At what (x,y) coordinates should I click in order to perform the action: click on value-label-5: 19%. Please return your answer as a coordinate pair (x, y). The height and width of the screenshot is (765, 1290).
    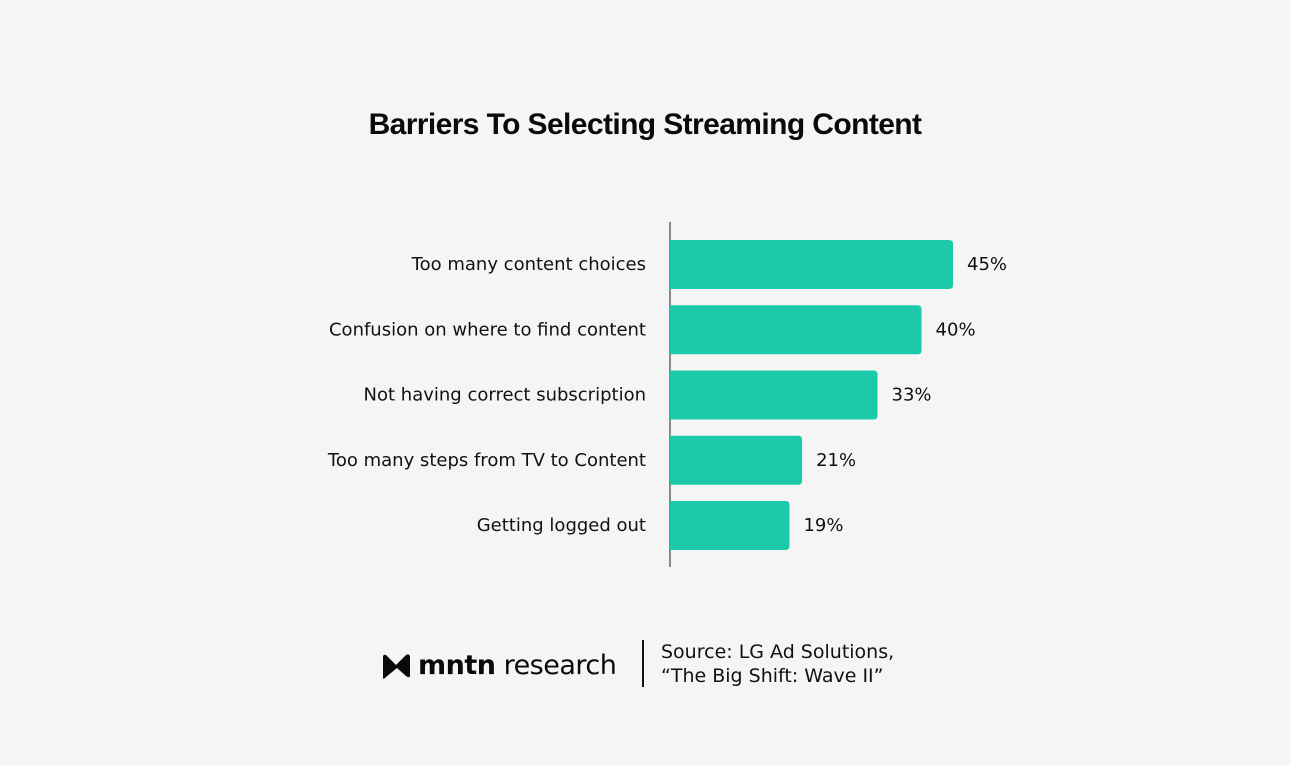
    Looking at the image, I should click on (823, 525).